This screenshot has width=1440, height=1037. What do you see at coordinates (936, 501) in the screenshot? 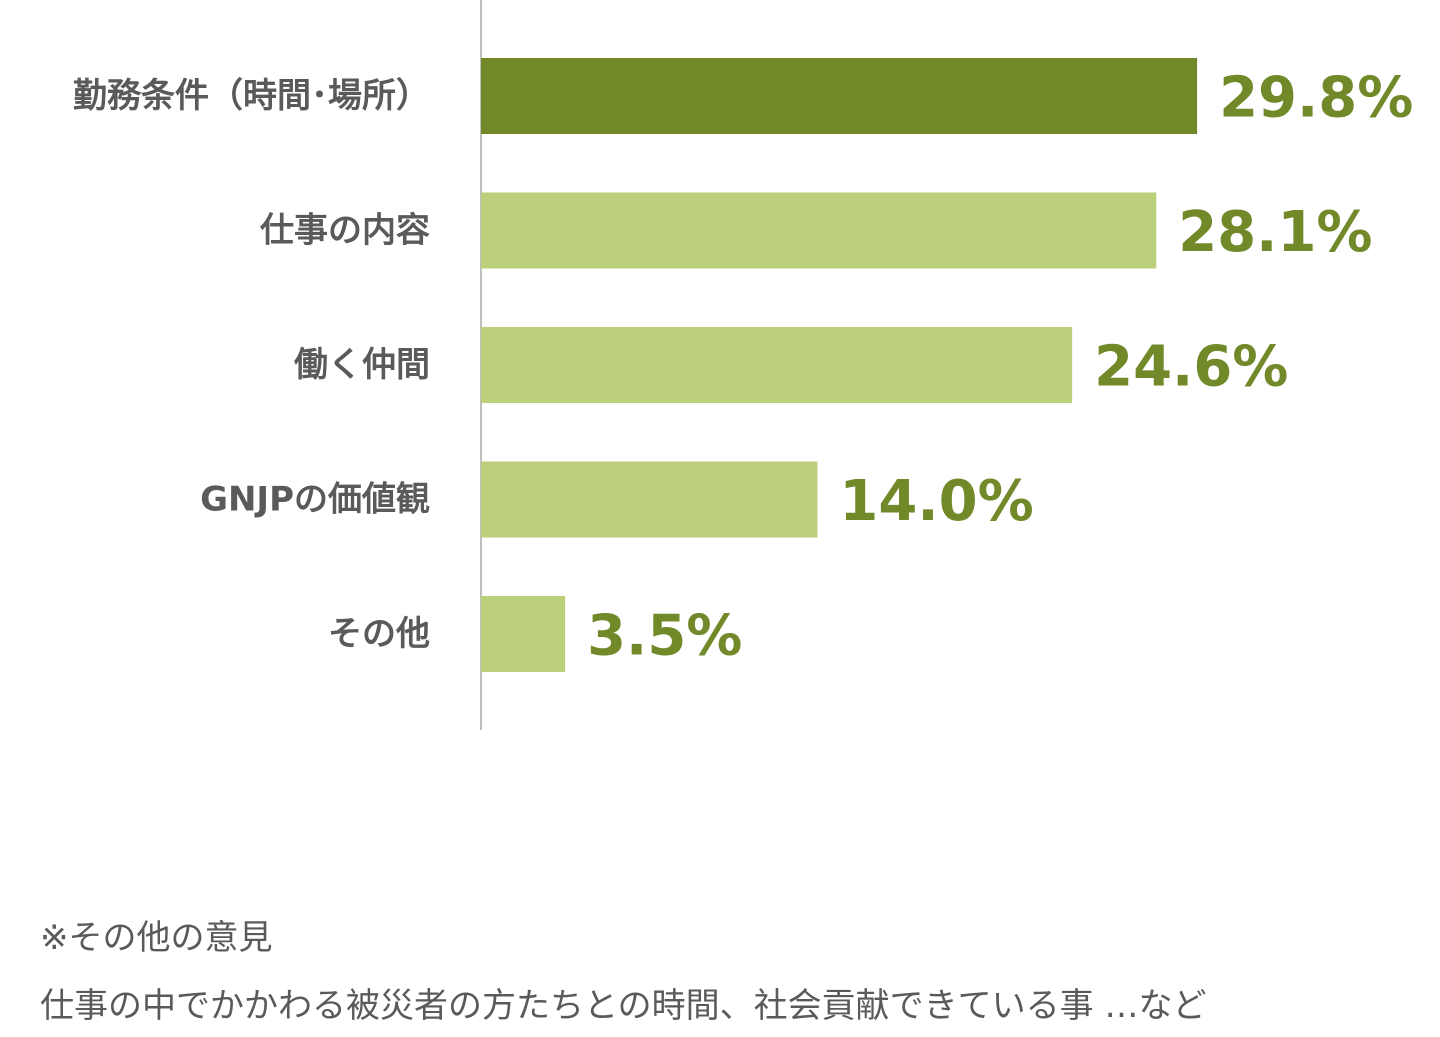
I see `value-label-3: 14.0%` at bounding box center [936, 501].